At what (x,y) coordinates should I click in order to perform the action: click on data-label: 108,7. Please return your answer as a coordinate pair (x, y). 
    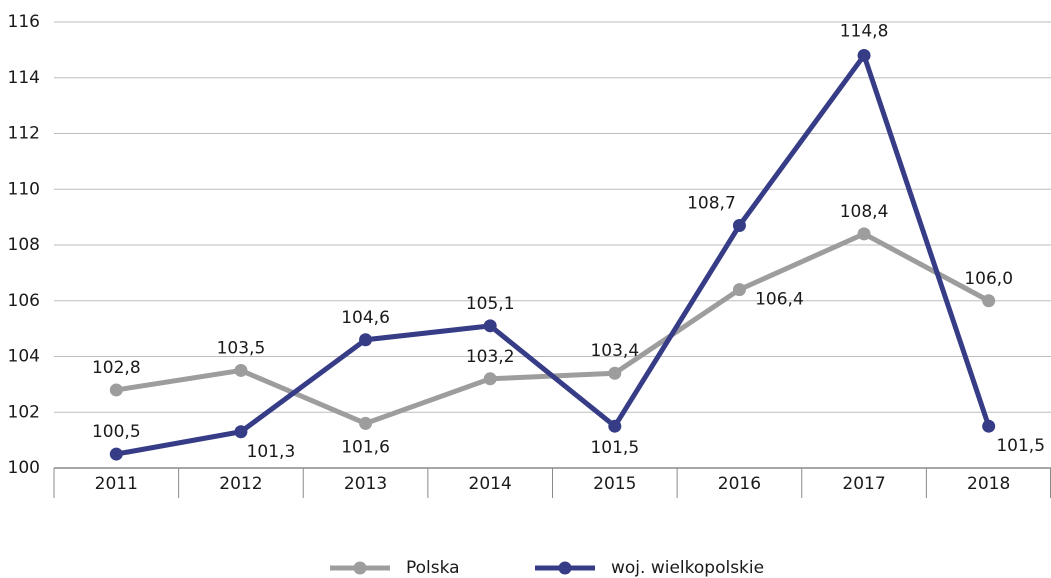
    Looking at the image, I should click on (711, 203).